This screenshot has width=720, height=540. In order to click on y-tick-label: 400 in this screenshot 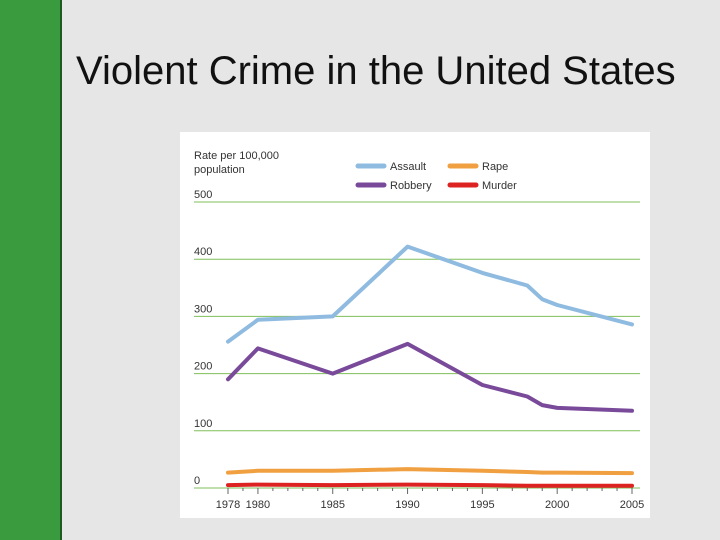, I will do `click(203, 252)`.